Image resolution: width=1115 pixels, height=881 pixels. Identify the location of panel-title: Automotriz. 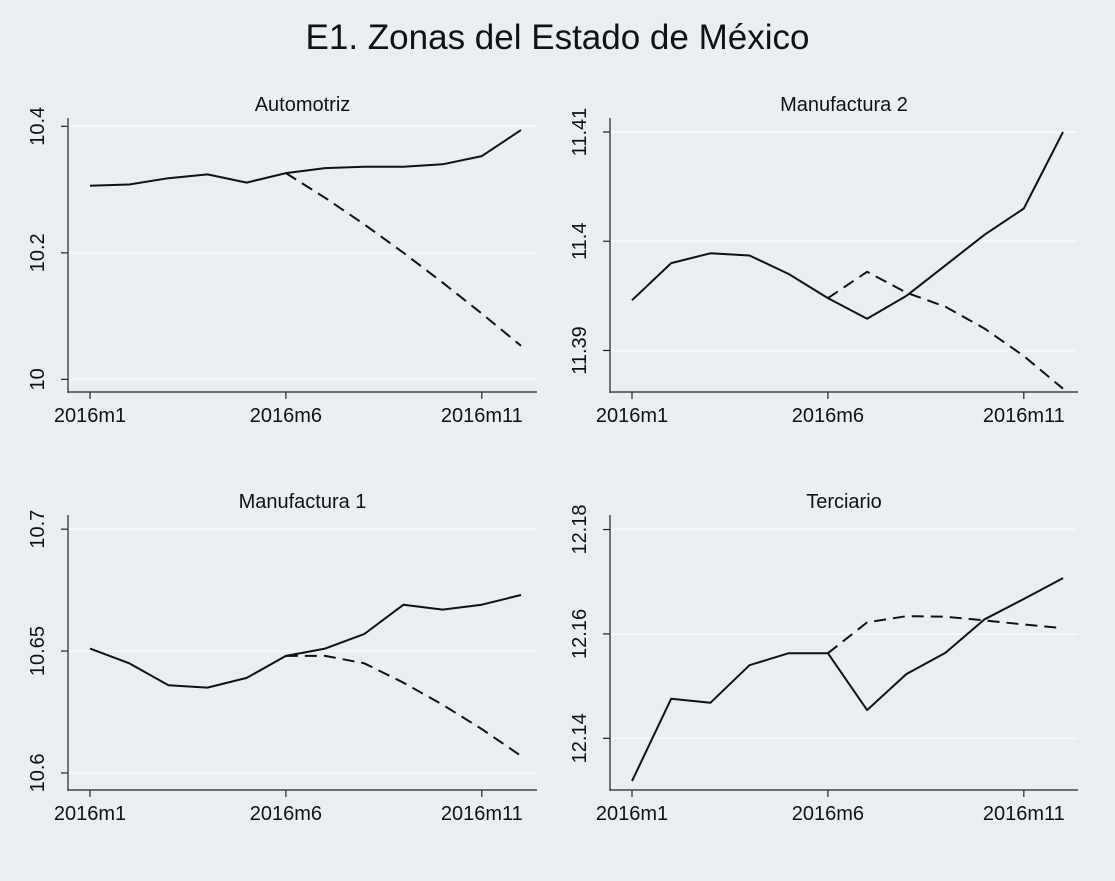
(303, 105).